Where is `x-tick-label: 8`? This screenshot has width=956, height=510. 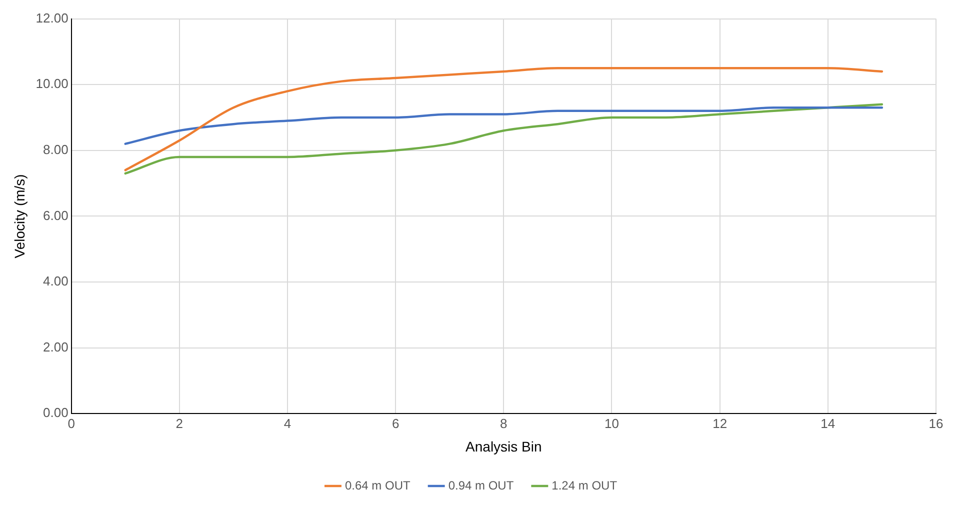 x-tick-label: 8 is located at coordinates (504, 423).